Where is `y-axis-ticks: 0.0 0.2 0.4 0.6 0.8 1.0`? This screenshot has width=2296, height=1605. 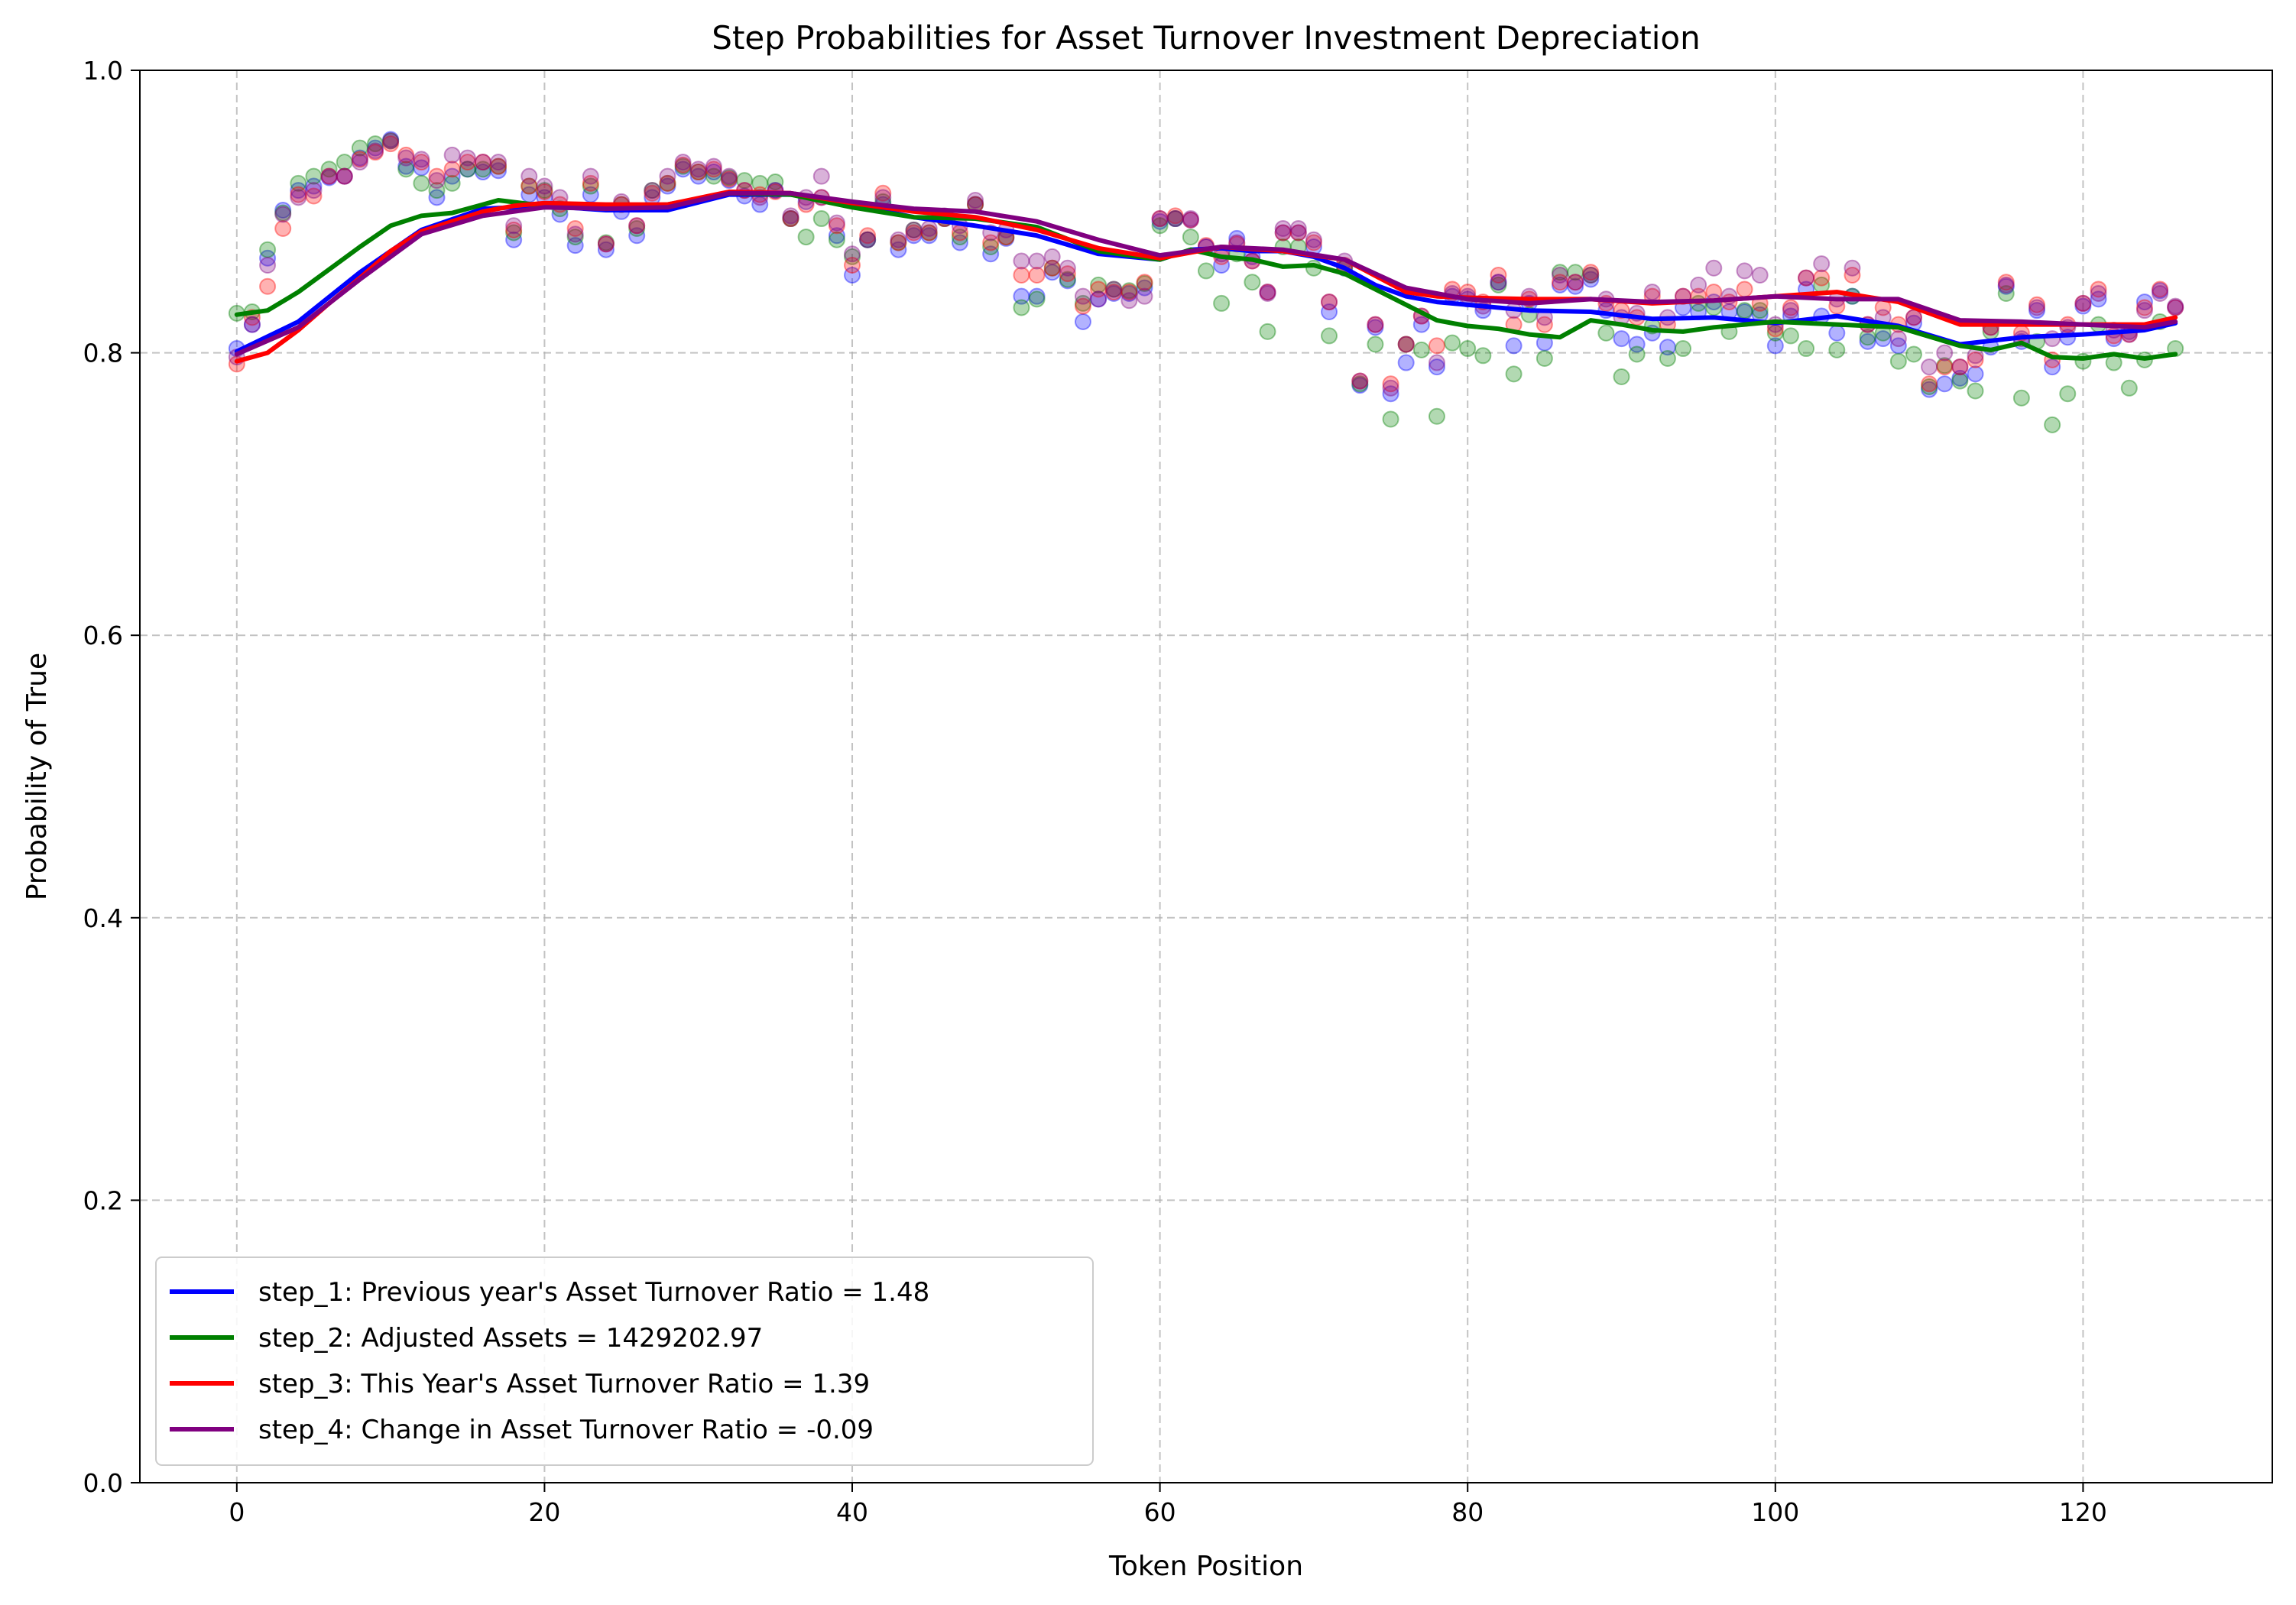 y-axis-ticks: 0.0 0.2 0.4 0.6 0.8 1.0 is located at coordinates (112, 777).